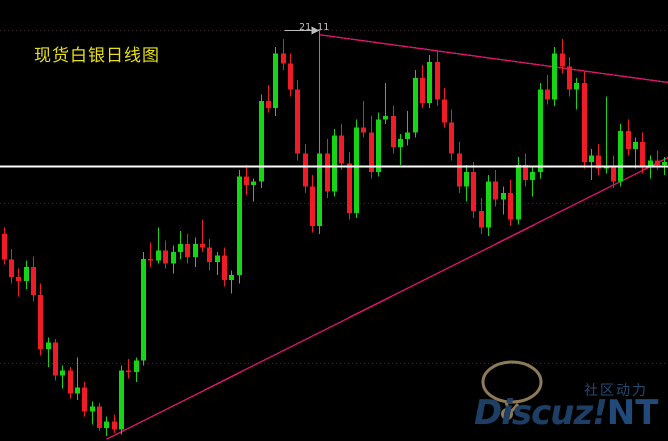 The image size is (668, 441). Describe the element at coordinates (302, 30) in the screenshot. I see `peak-annotation-arrow` at that location.